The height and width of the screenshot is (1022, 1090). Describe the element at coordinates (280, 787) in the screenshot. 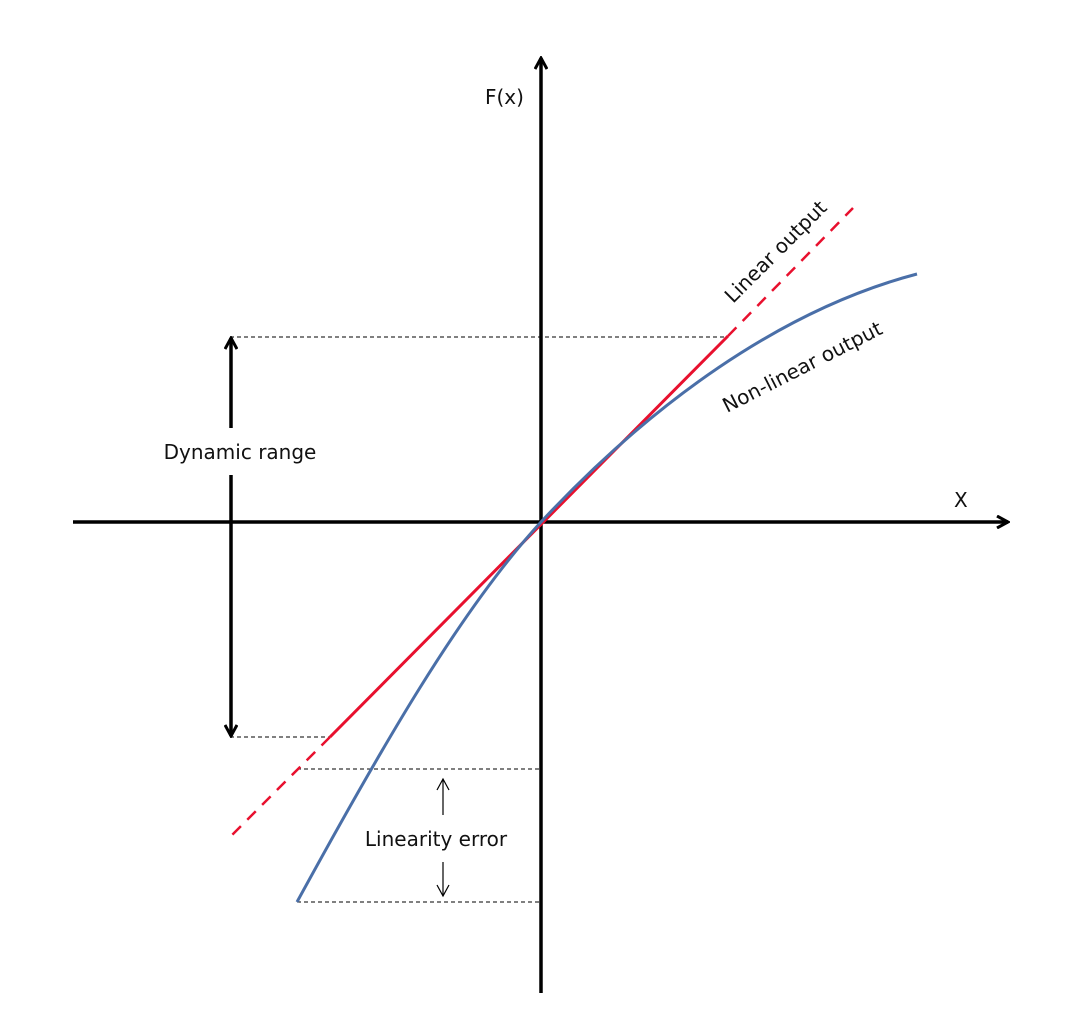

I see `linear-output-dashed-lower` at that location.